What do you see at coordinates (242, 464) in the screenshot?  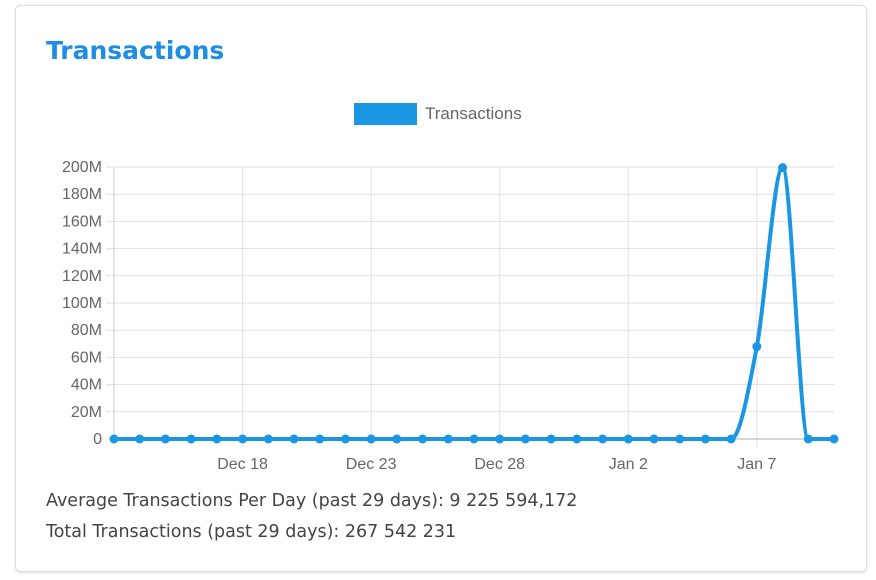 I see `x-tick-label: Dec 18` at bounding box center [242, 464].